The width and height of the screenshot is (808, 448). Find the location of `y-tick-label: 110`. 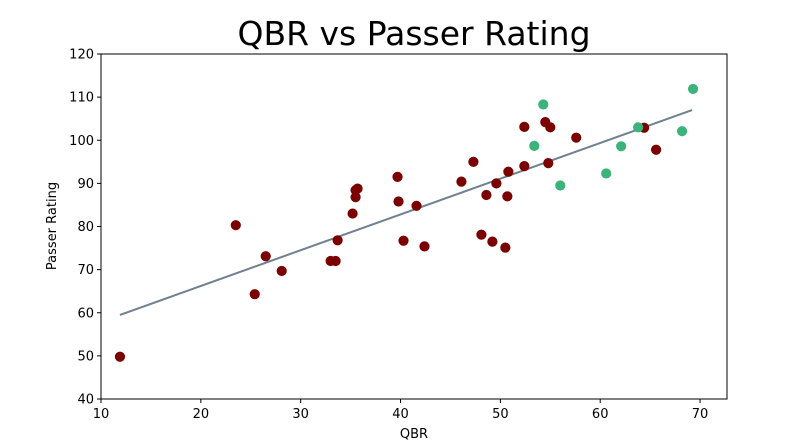

y-tick-label: 110 is located at coordinates (81, 98).